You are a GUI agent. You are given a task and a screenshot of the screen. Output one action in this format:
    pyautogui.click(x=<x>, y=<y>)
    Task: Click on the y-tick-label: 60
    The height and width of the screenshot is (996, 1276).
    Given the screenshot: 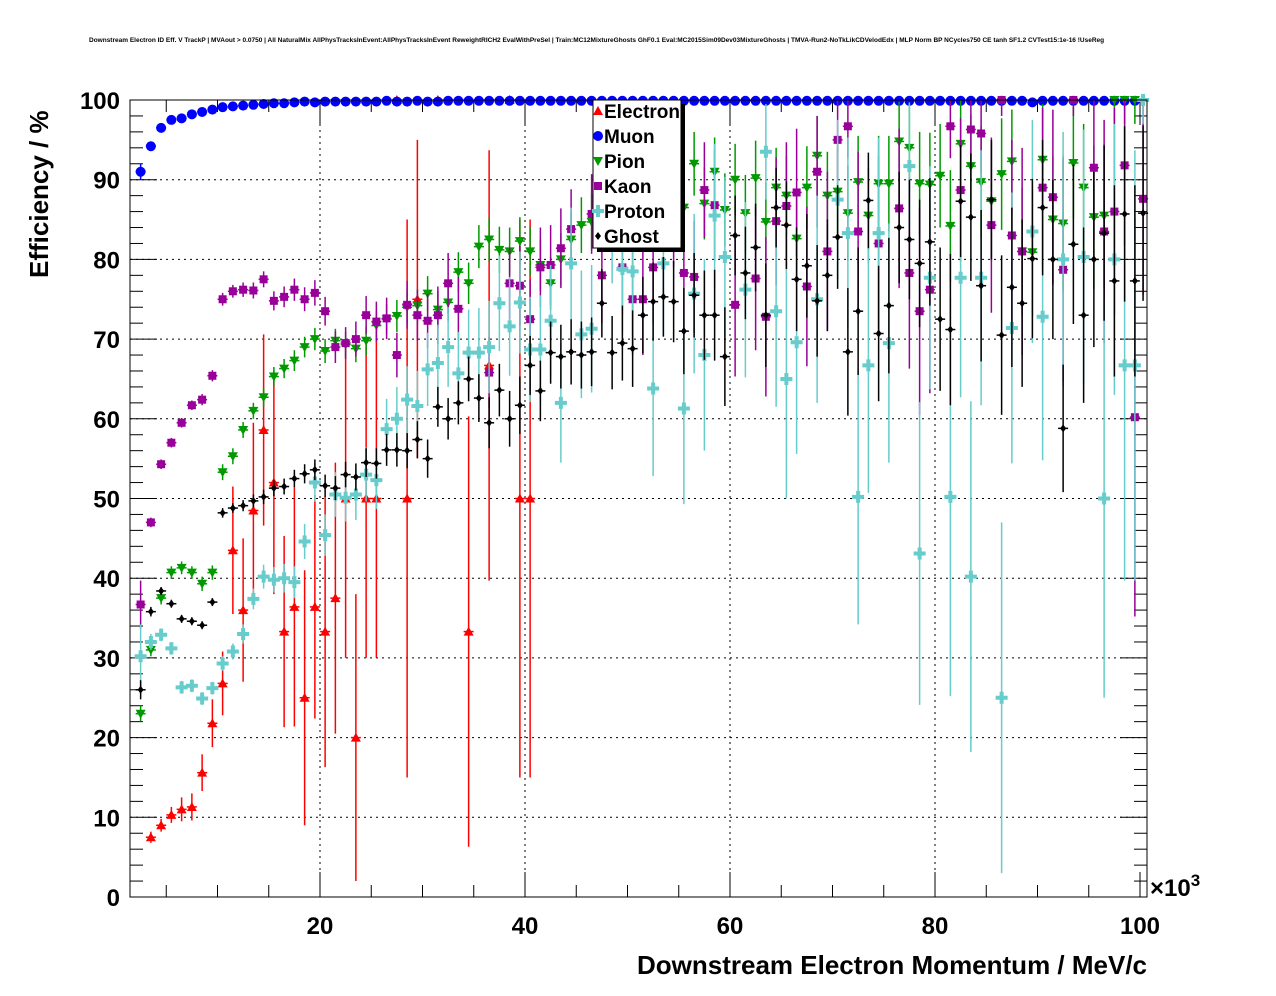 What is the action you would take?
    pyautogui.click(x=106, y=420)
    